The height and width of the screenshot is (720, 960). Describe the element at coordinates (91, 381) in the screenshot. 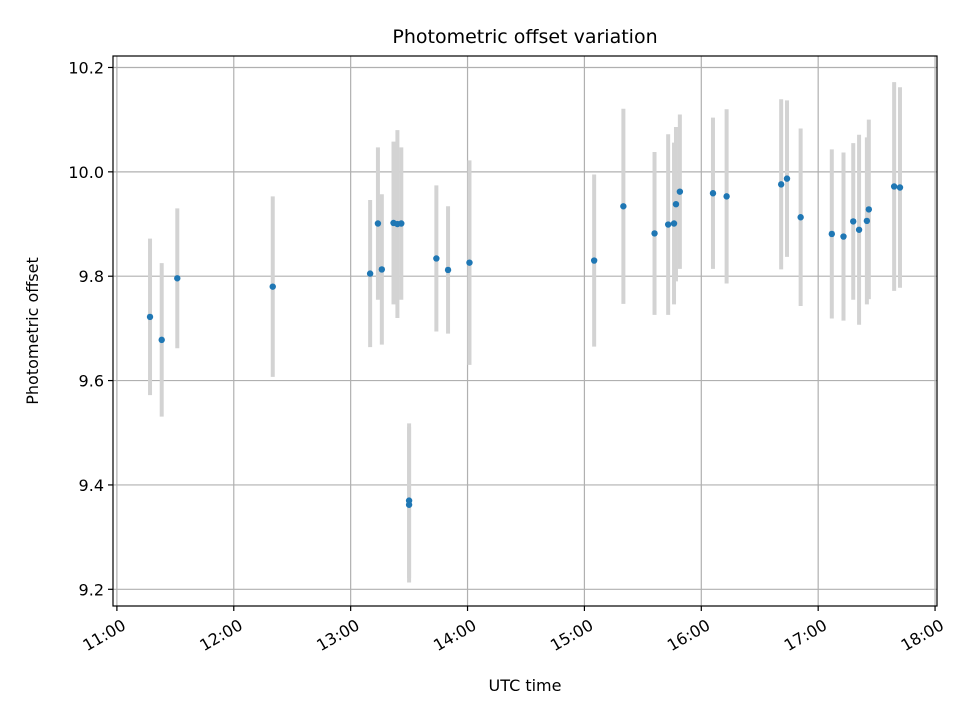

I see `y-tick-label: 9.6` at that location.